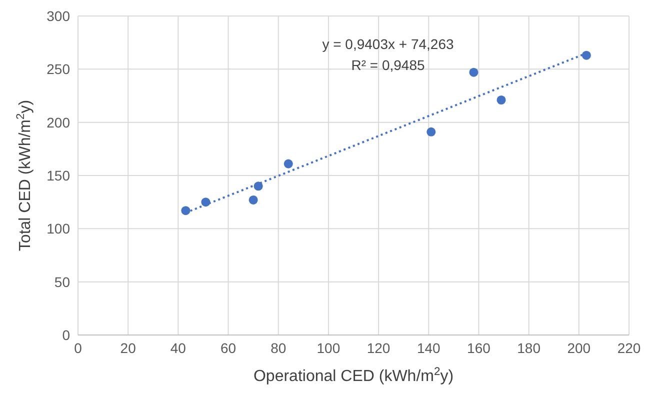 The width and height of the screenshot is (657, 403). I want to click on y-tick-label: 200, so click(58, 122).